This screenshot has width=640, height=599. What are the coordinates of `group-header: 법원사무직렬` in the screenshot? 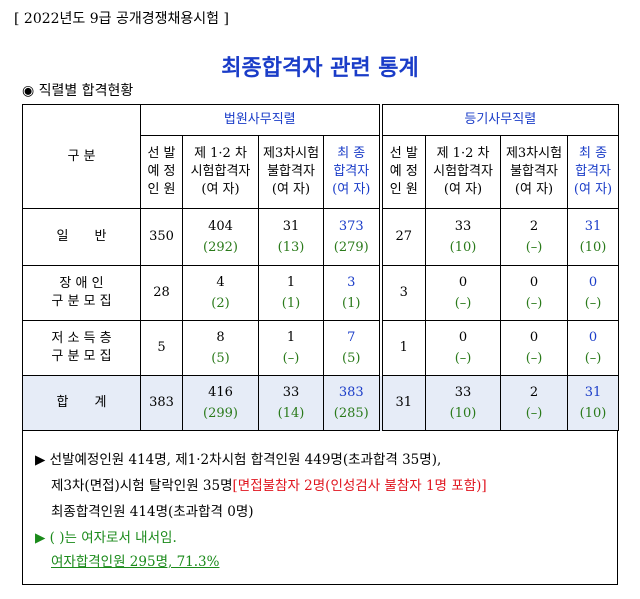 It's located at (260, 120).